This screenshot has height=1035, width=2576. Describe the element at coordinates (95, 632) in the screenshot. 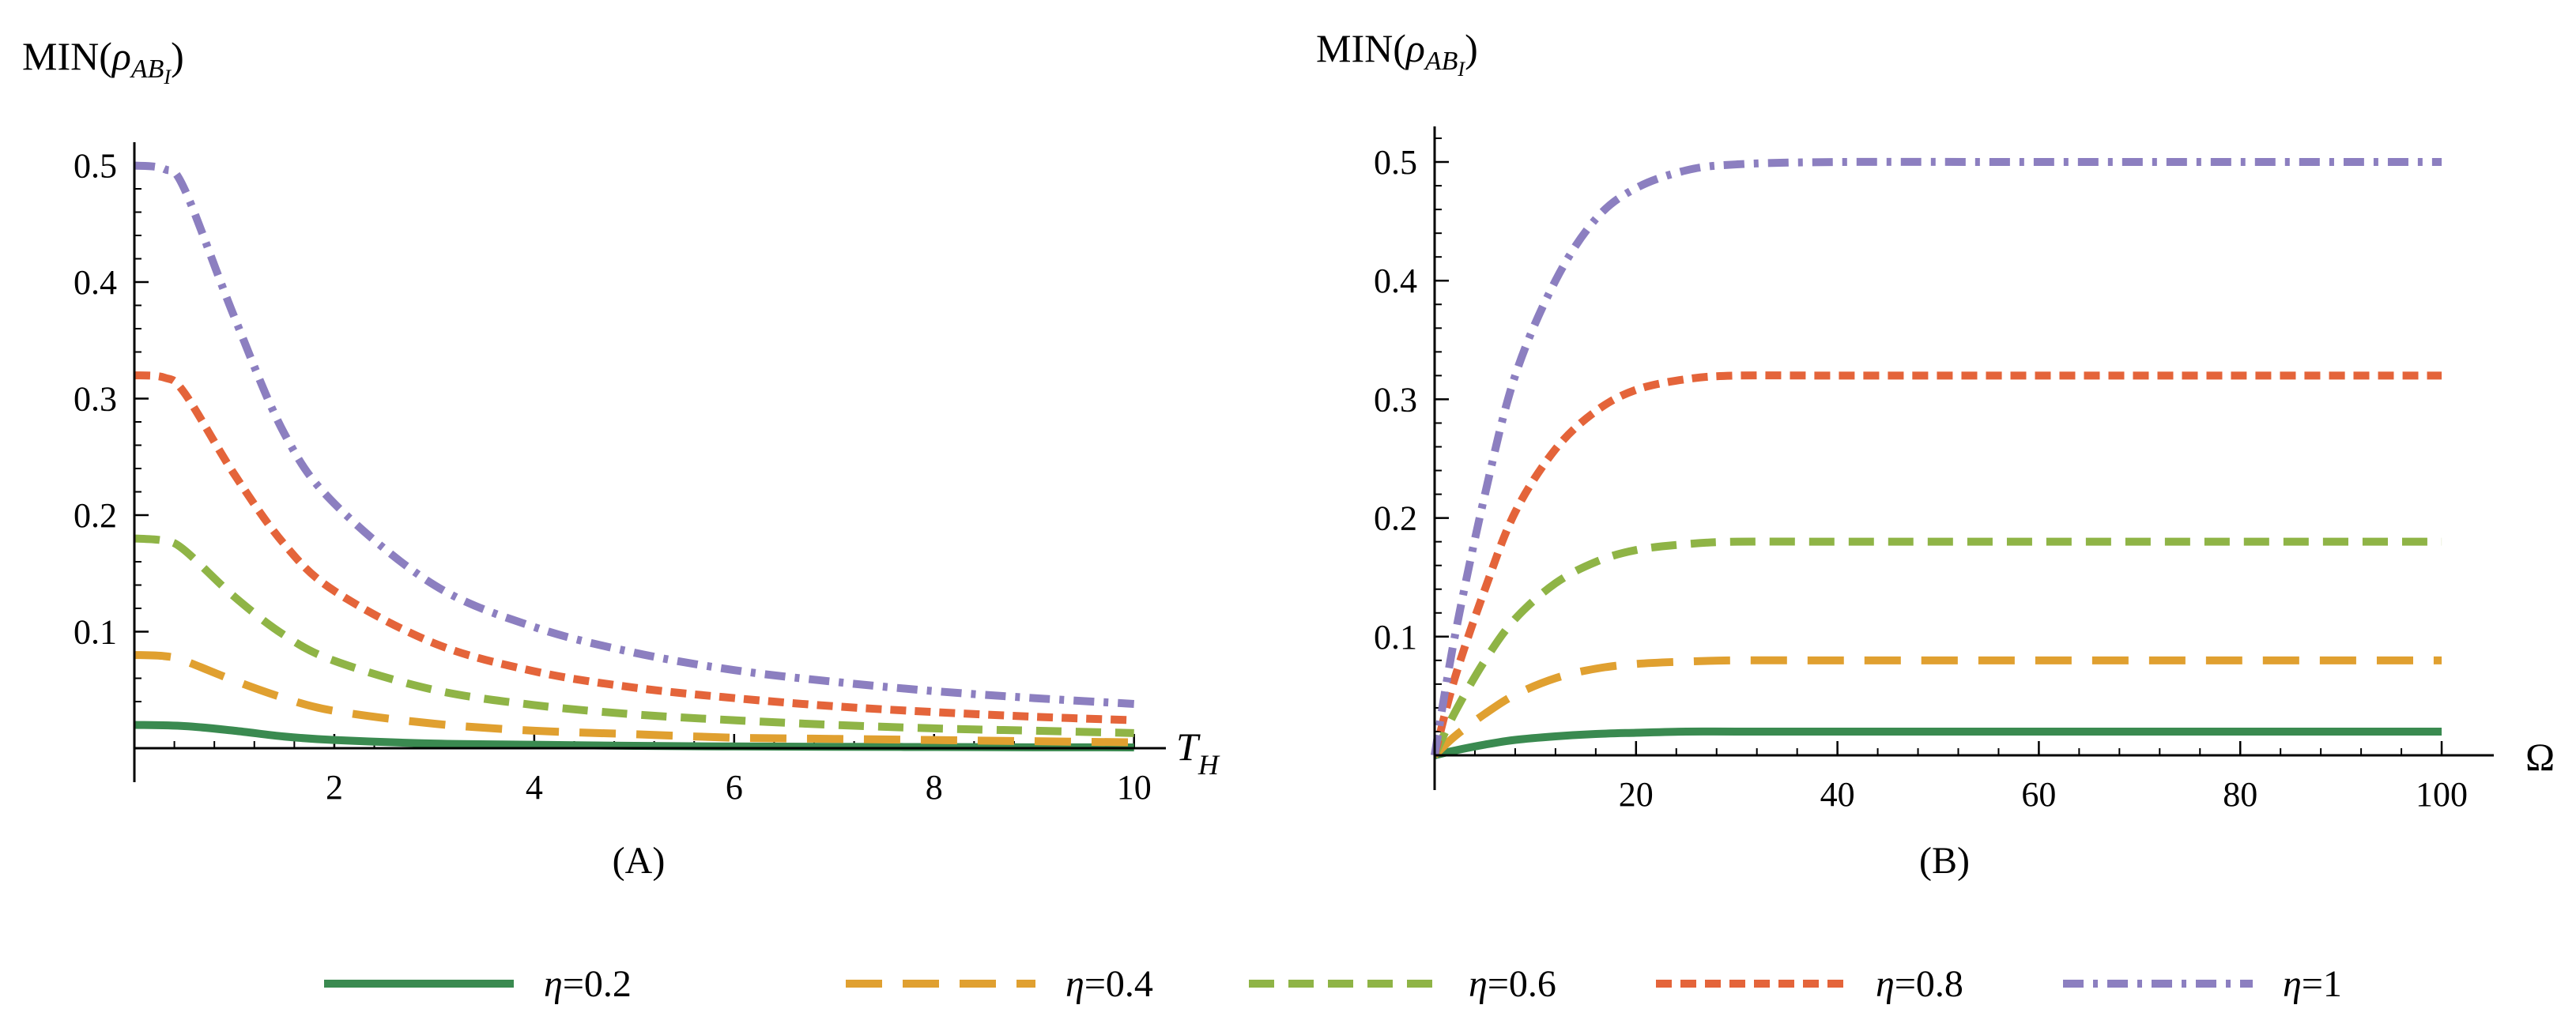

I see `panel-a-y-tick-label: 0.1` at that location.